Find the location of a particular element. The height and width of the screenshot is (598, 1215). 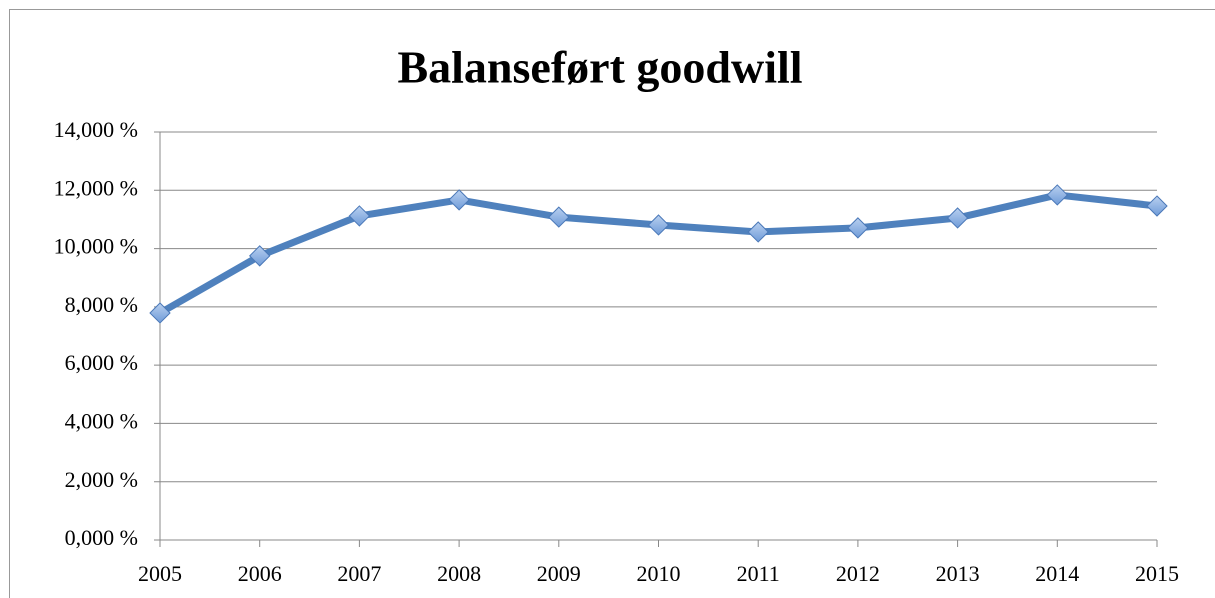

y-tick-label: 8,000 % is located at coordinates (101, 304).